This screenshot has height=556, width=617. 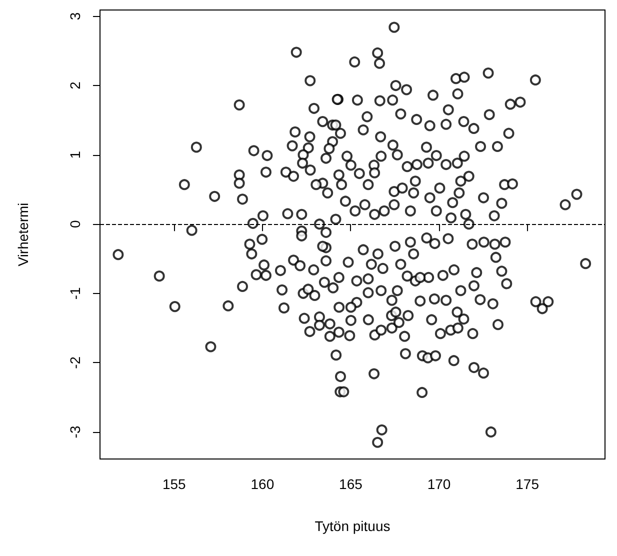 What do you see at coordinates (23, 234) in the screenshot?
I see `y-axis-title: Virhetermi` at bounding box center [23, 234].